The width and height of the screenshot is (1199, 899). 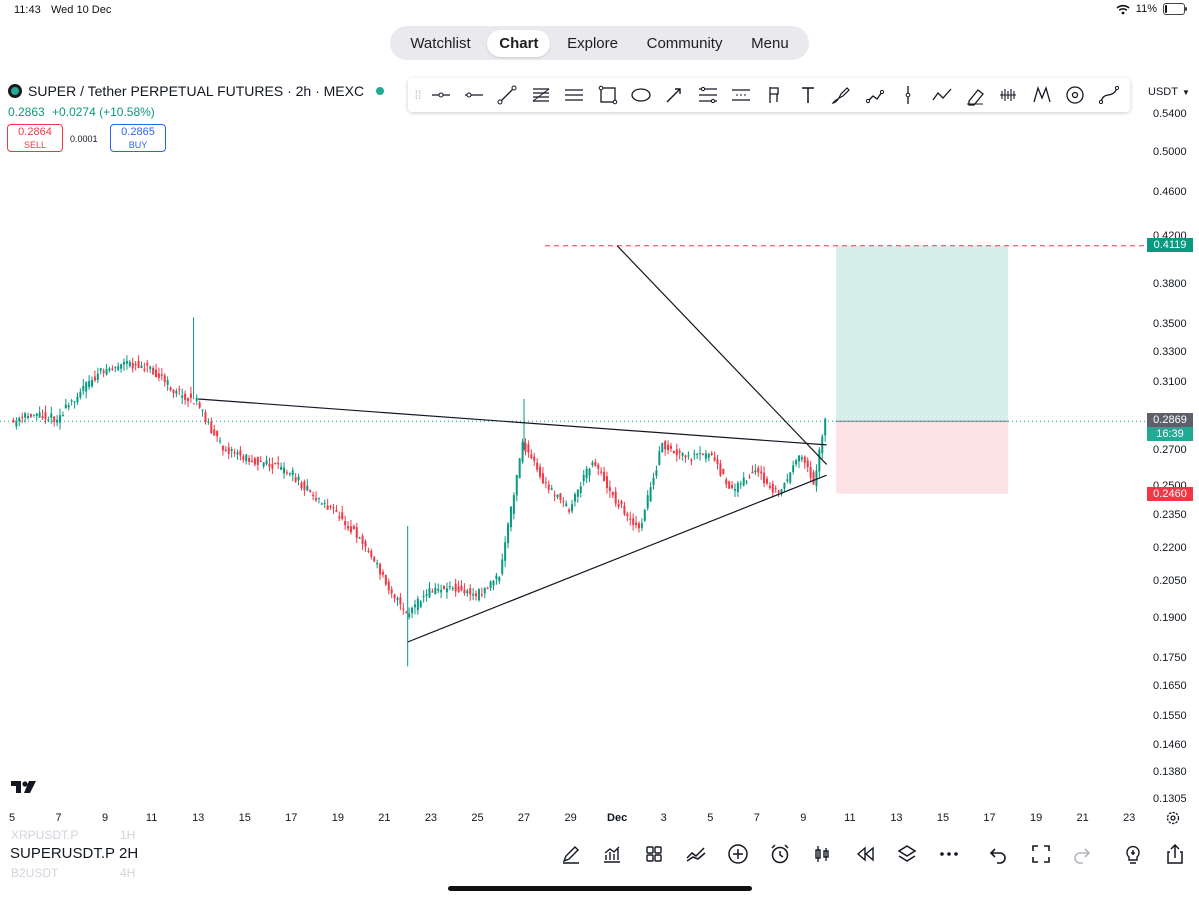 What do you see at coordinates (1082, 854) in the screenshot?
I see `redo-icon` at bounding box center [1082, 854].